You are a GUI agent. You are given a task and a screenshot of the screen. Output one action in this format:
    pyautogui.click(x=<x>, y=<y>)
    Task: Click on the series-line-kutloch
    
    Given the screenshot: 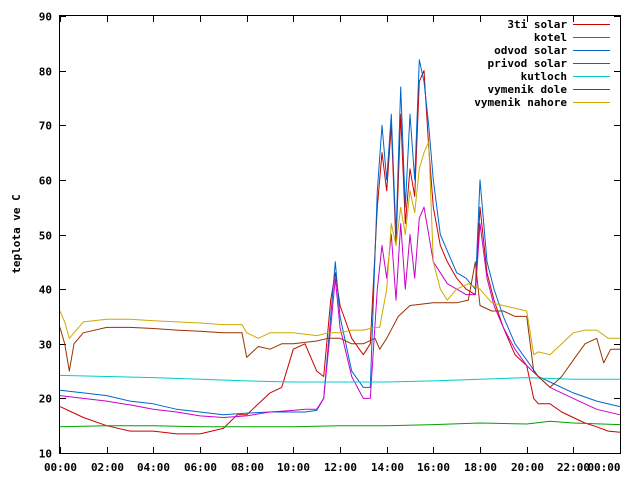 What is the action you would take?
    pyautogui.click(x=339, y=378)
    